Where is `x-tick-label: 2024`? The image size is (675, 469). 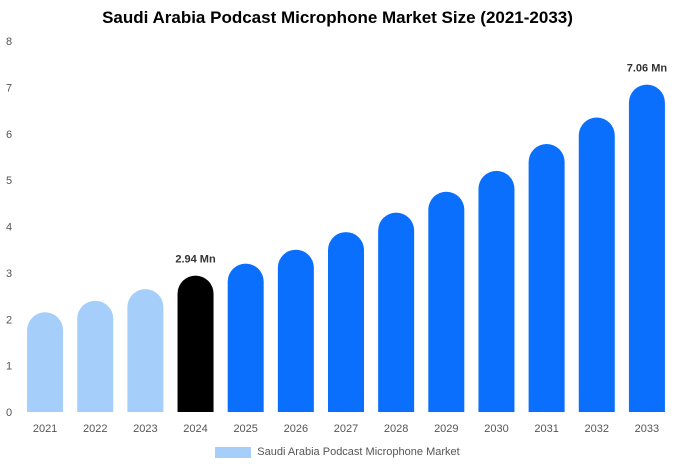 x-tick-label: 2024 is located at coordinates (195, 429).